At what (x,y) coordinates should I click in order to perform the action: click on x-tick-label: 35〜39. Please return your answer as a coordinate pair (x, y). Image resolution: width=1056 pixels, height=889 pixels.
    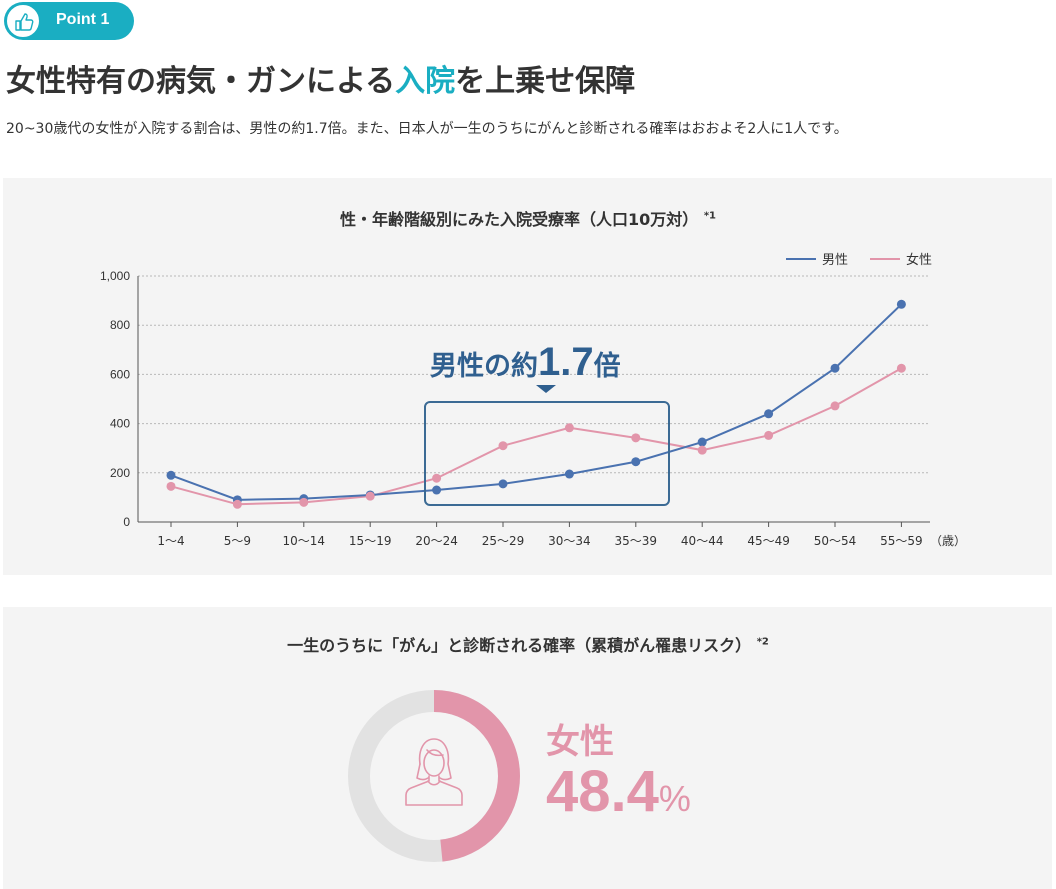
    Looking at the image, I should click on (636, 541).